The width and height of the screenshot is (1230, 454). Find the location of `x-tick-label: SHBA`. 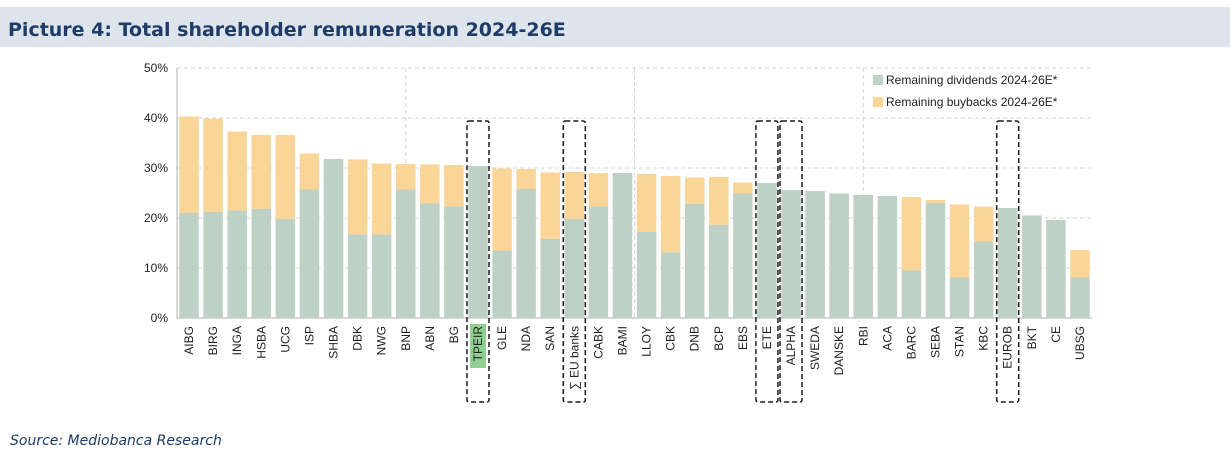

x-tick-label: SHBA is located at coordinates (334, 342).